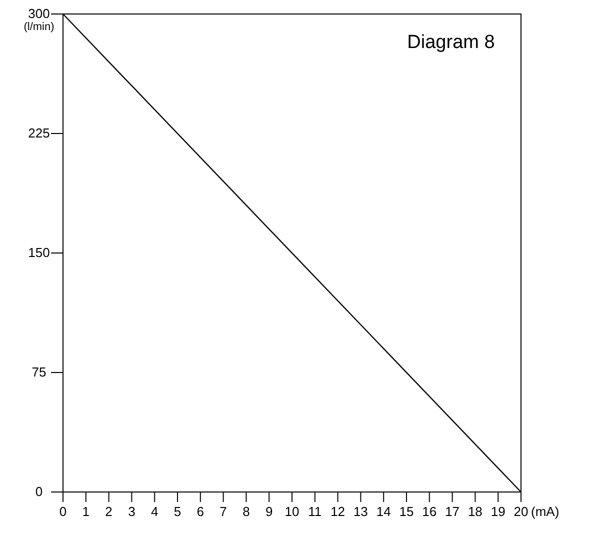  Describe the element at coordinates (39, 27) in the screenshot. I see `y-axis-title: (l/min)` at that location.